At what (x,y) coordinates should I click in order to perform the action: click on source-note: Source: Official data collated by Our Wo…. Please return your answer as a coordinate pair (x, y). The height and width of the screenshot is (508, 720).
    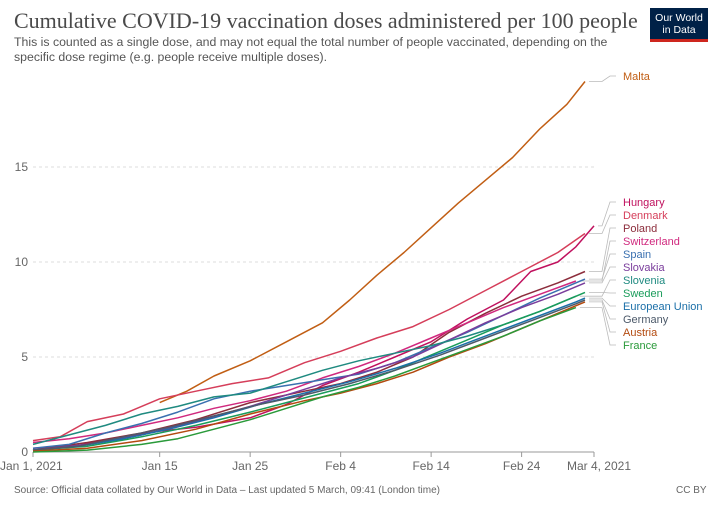
    Looking at the image, I should click on (227, 490).